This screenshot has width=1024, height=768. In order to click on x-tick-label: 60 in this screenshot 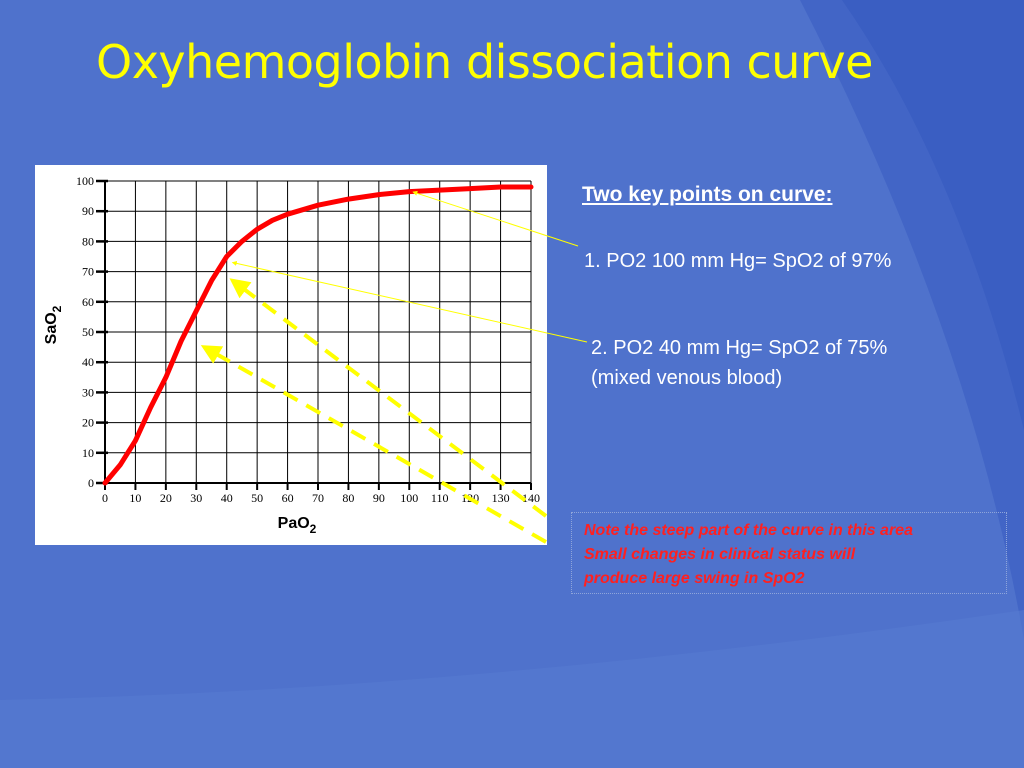, I will do `click(288, 498)`.